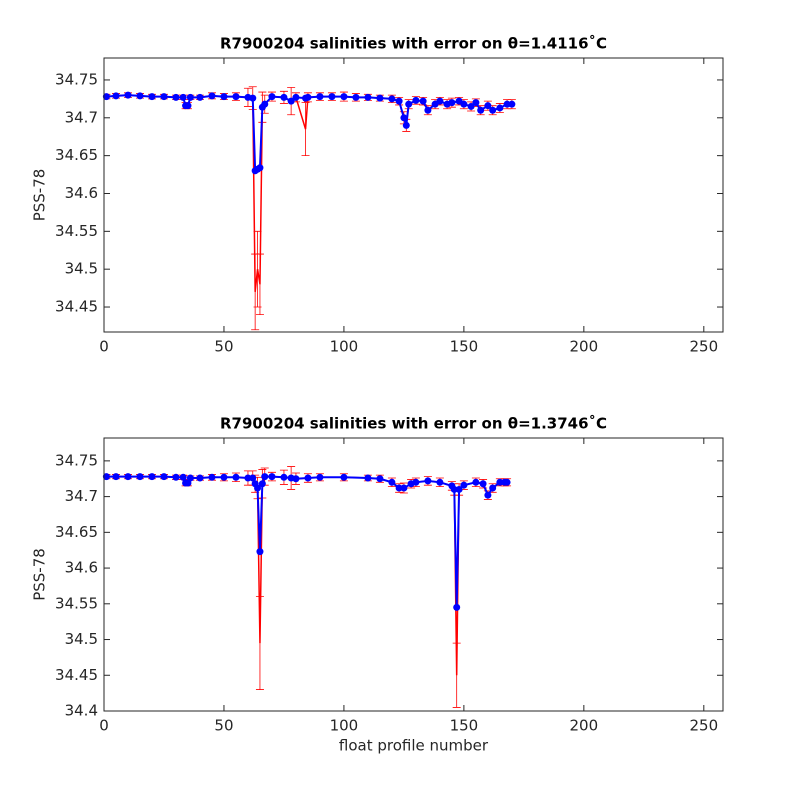  What do you see at coordinates (81, 568) in the screenshot?
I see `y-tick-label: 34.6` at bounding box center [81, 568].